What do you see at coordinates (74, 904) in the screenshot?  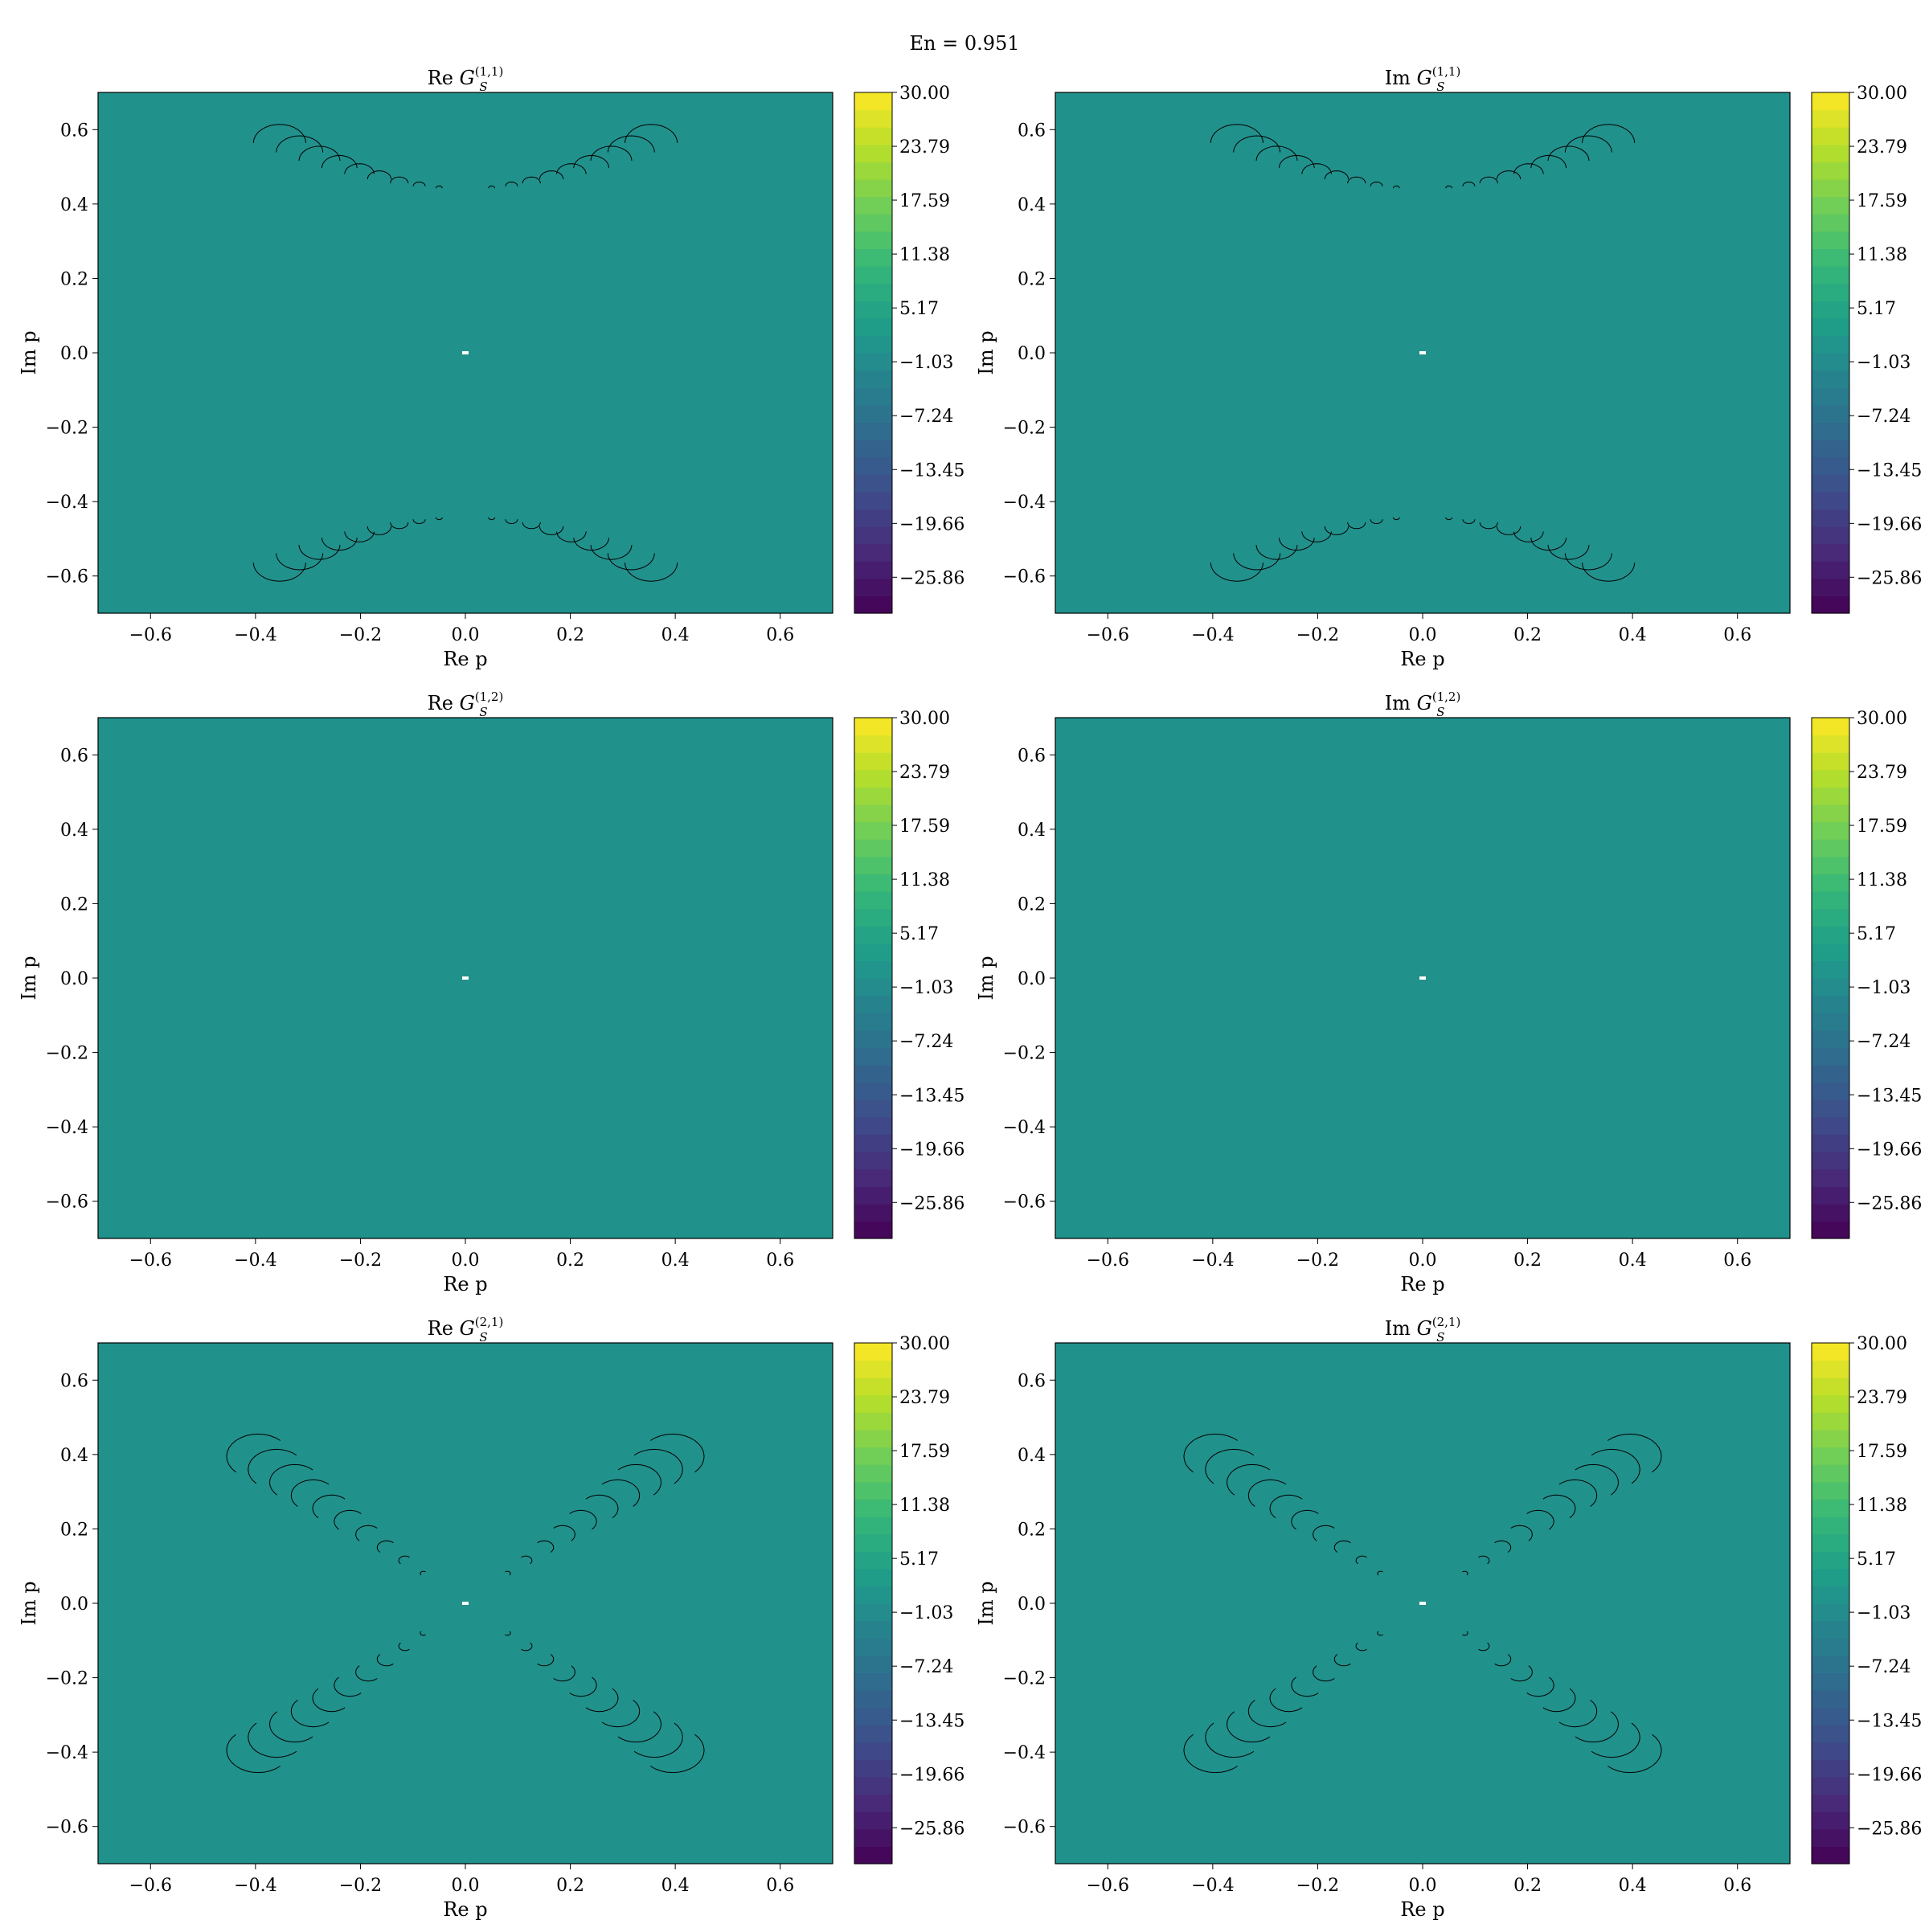 I see `y-tick-label: 0.2` at bounding box center [74, 904].